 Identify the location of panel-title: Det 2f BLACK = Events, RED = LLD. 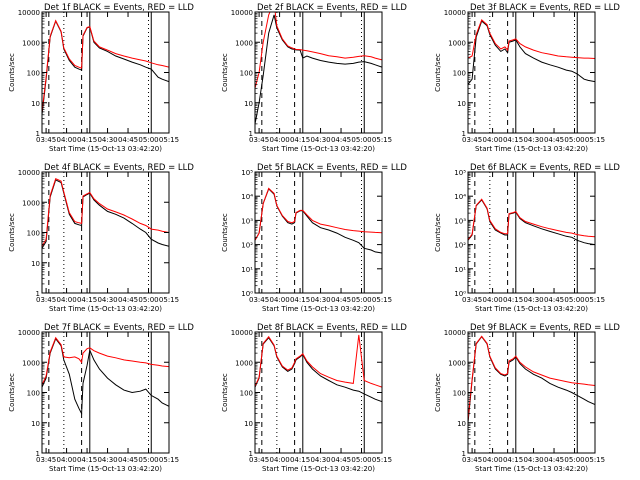
(332, 8).